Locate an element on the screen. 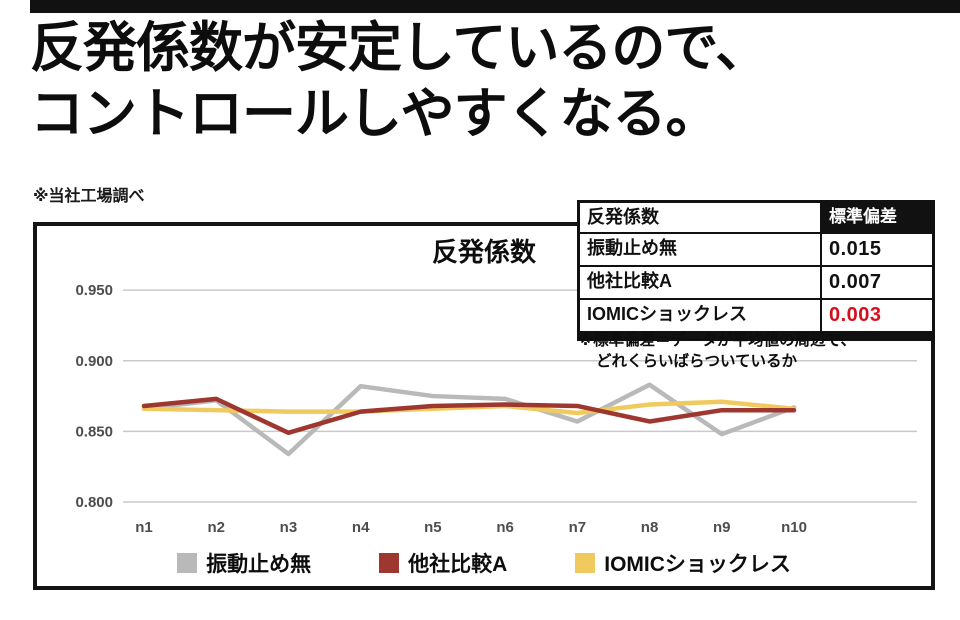  chart-legend: 振動止め無 他社比較A IOMICショックレス is located at coordinates (484, 563).